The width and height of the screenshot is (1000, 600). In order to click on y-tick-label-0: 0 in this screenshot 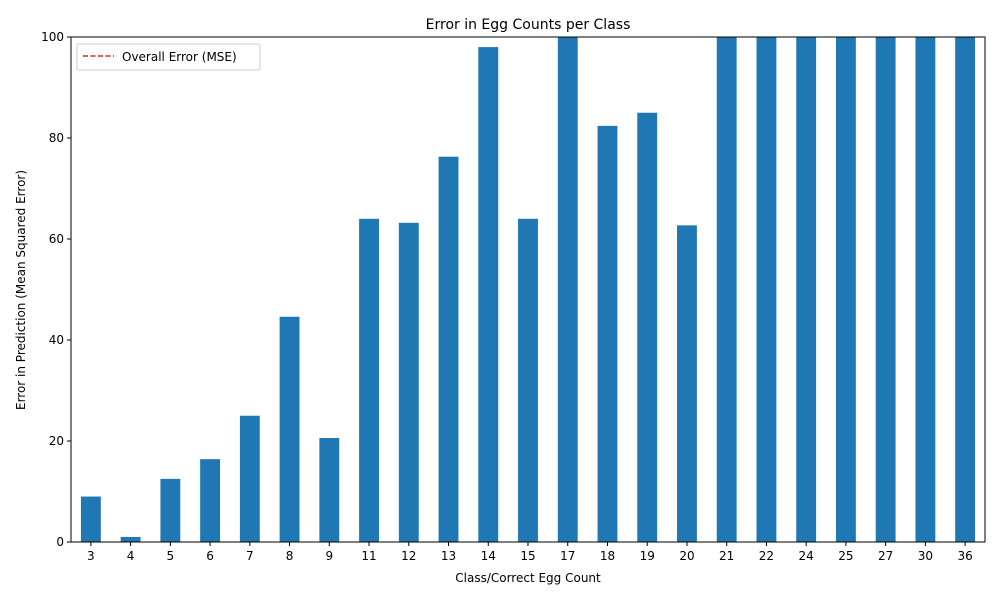, I will do `click(60, 542)`.